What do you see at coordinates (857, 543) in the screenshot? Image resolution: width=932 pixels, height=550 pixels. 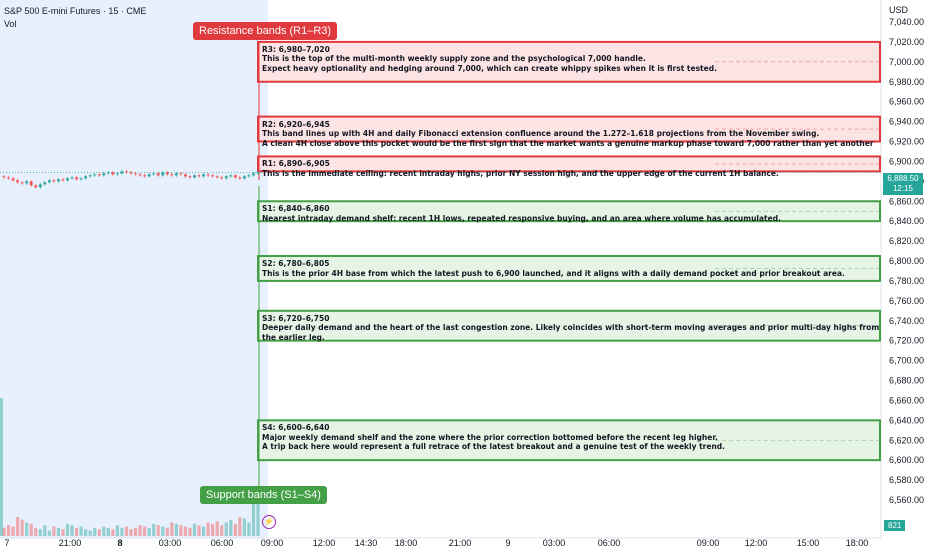 I see `x-tick-label: 18:00` at bounding box center [857, 543].